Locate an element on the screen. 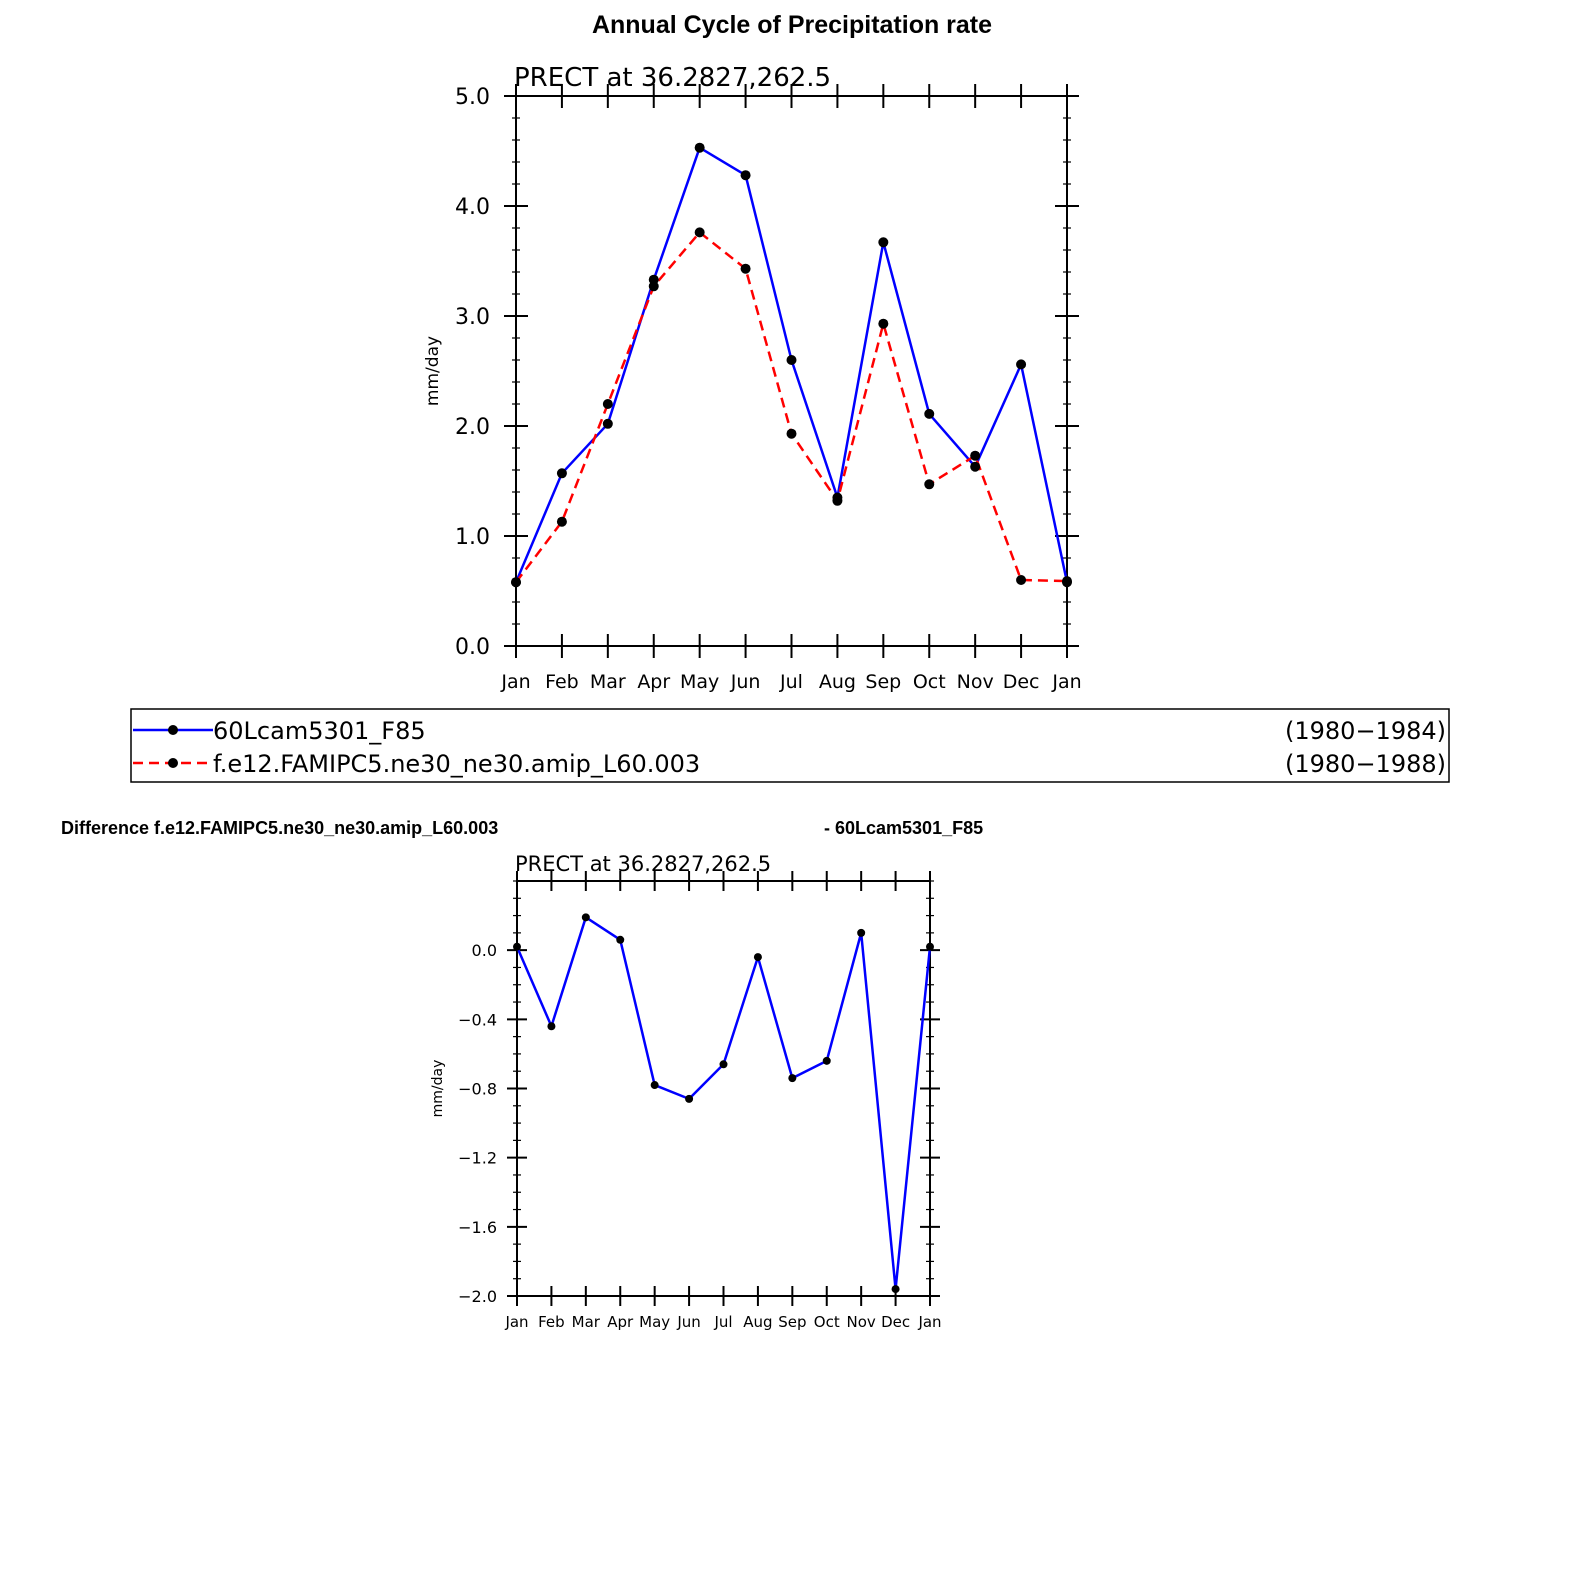 This screenshot has width=1575, height=1575. y-tick-label: −0.4 is located at coordinates (477, 1019).